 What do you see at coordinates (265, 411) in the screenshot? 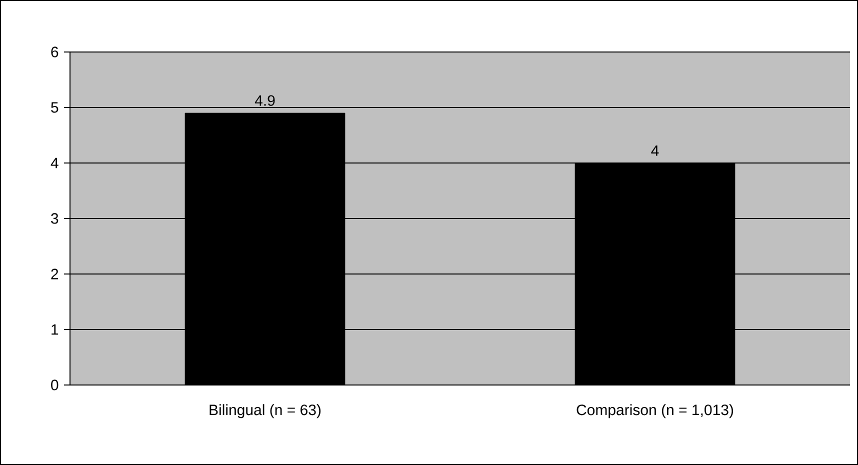
I see `x-tick-label: Bilingual (n = 63)` at bounding box center [265, 411].